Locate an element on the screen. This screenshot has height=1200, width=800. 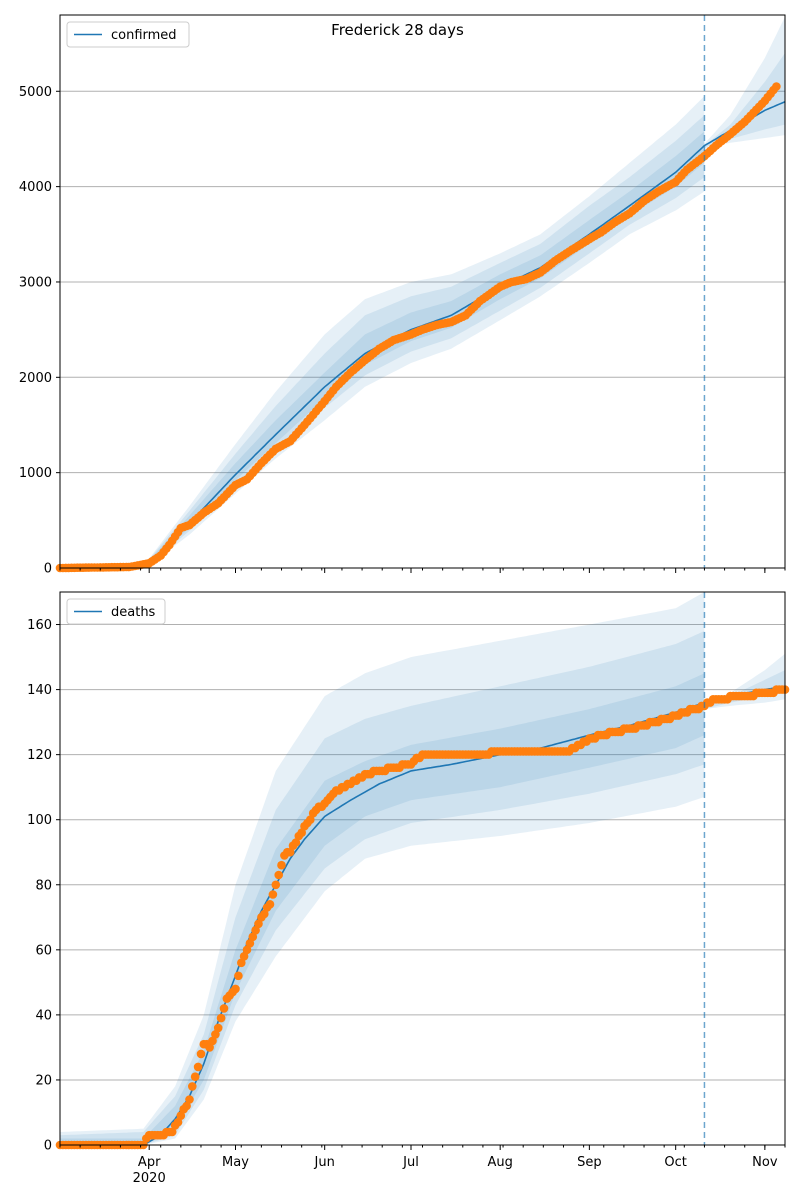
chart-title: Frederick 28 days is located at coordinates (397, 30).